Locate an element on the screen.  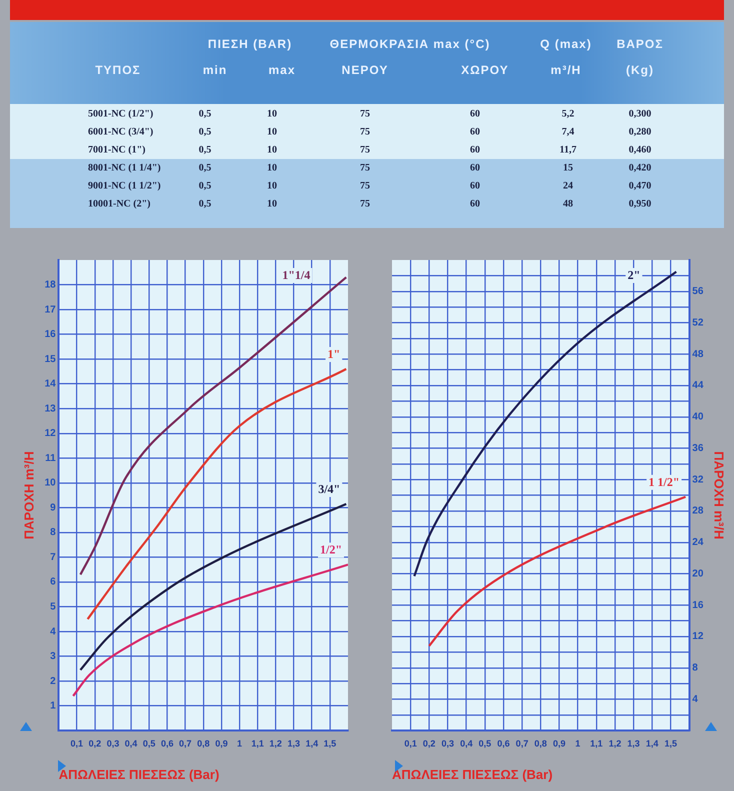
y2-tick-label: 8 is located at coordinates (695, 668).